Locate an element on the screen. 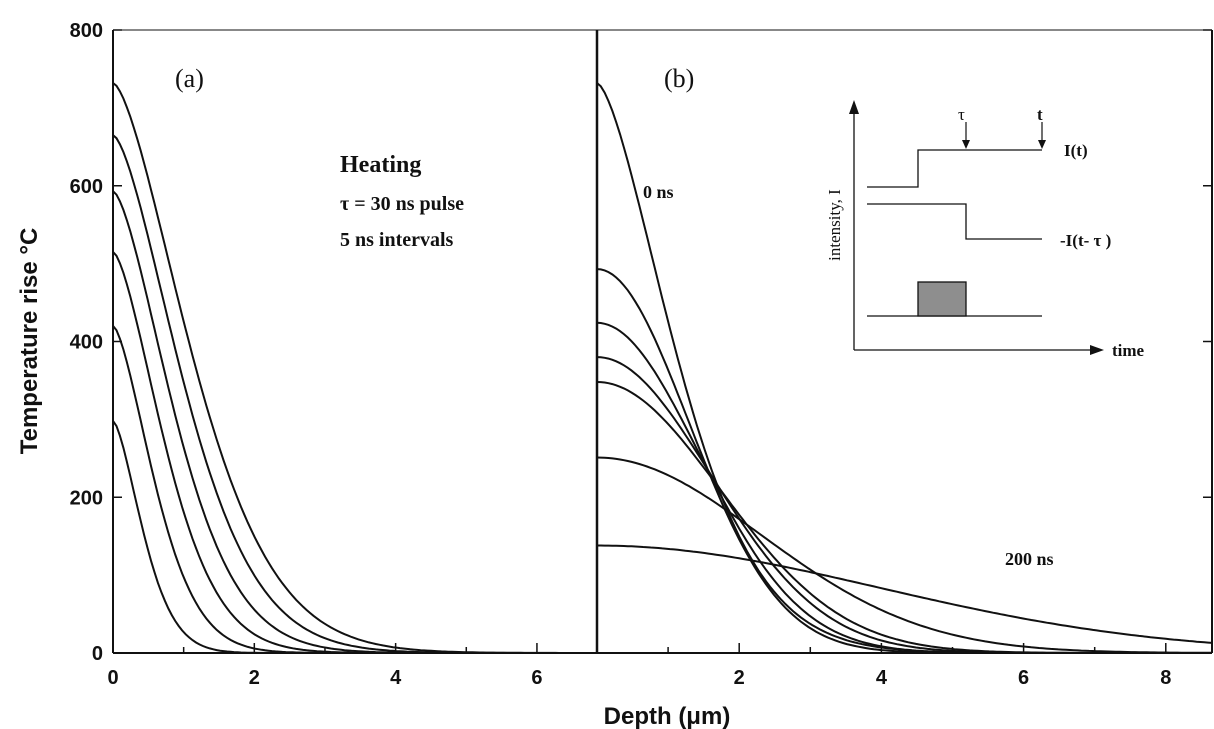  inset-off-label: -I(t- τ ) is located at coordinates (1085, 240).